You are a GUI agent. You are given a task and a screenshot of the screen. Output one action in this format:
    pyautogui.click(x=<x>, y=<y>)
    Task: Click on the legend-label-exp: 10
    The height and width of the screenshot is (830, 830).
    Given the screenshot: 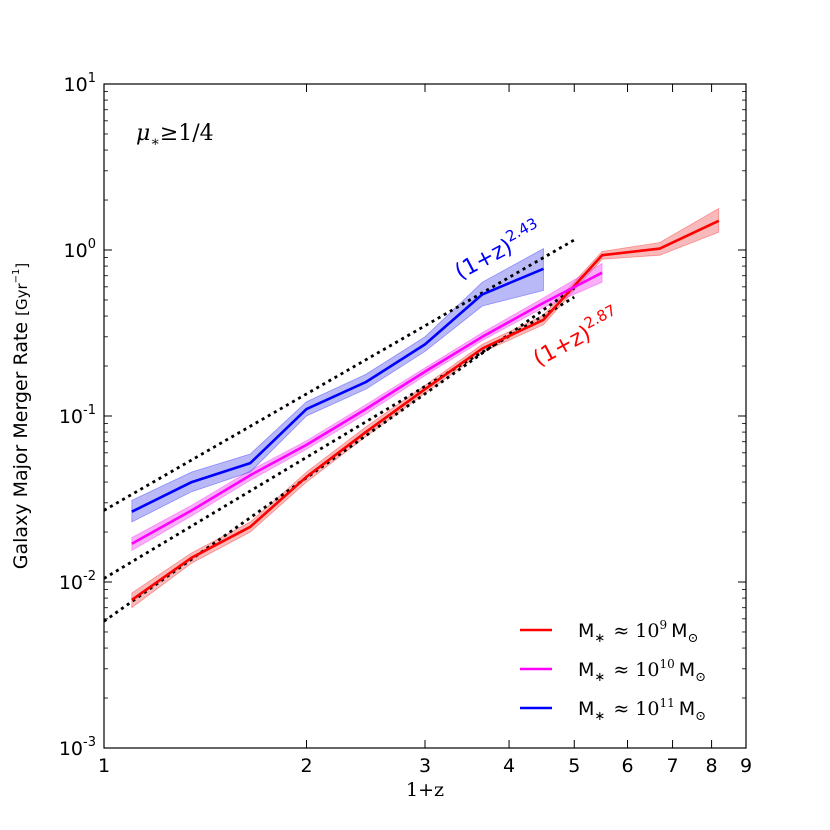 What is the action you would take?
    pyautogui.click(x=666, y=664)
    